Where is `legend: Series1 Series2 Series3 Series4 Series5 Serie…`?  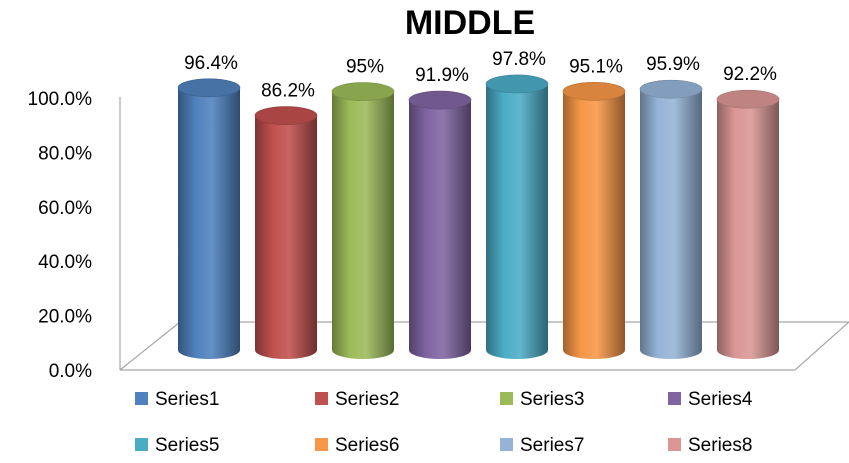
legend: Series1 Series2 Series3 Series4 Series5 Serie… is located at coordinates (444, 422).